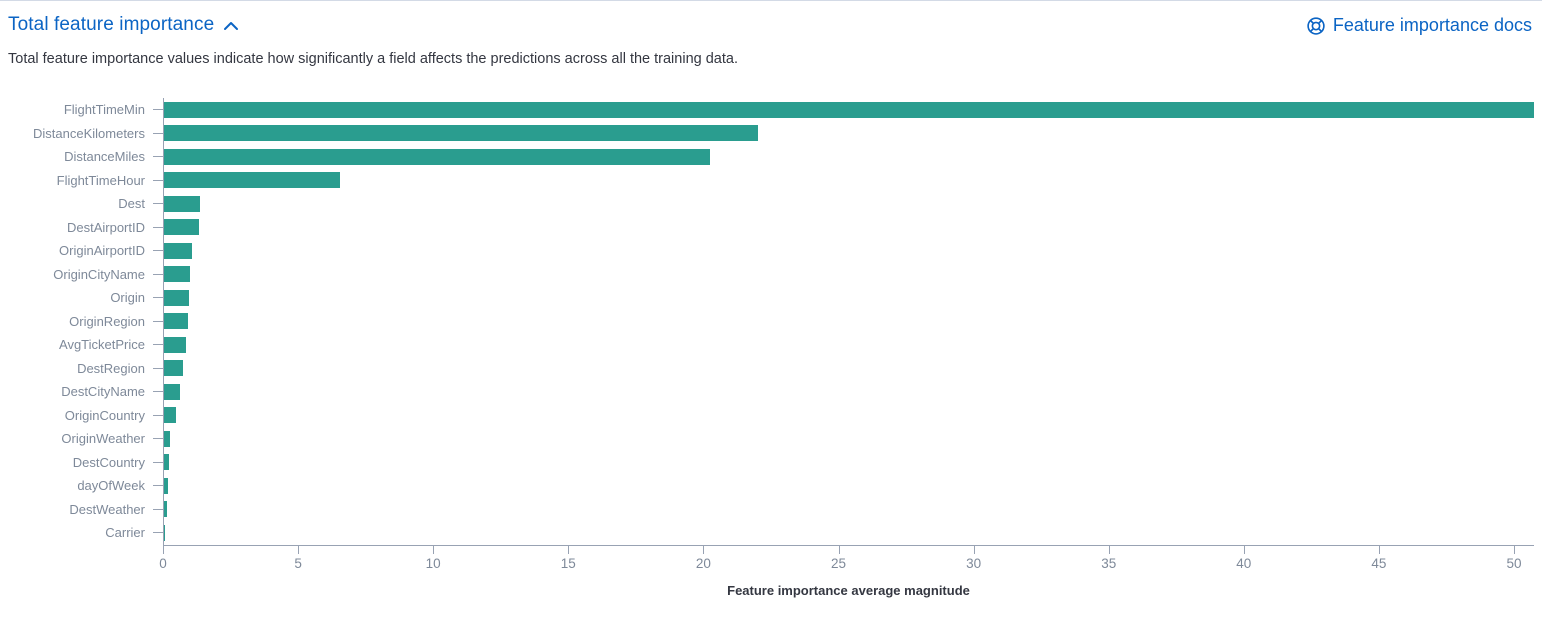  I want to click on bar-row: DestCountry, so click(771, 462).